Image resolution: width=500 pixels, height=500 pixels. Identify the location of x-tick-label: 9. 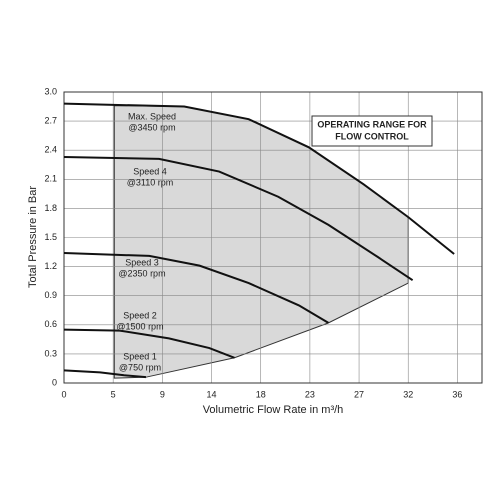
(162, 394).